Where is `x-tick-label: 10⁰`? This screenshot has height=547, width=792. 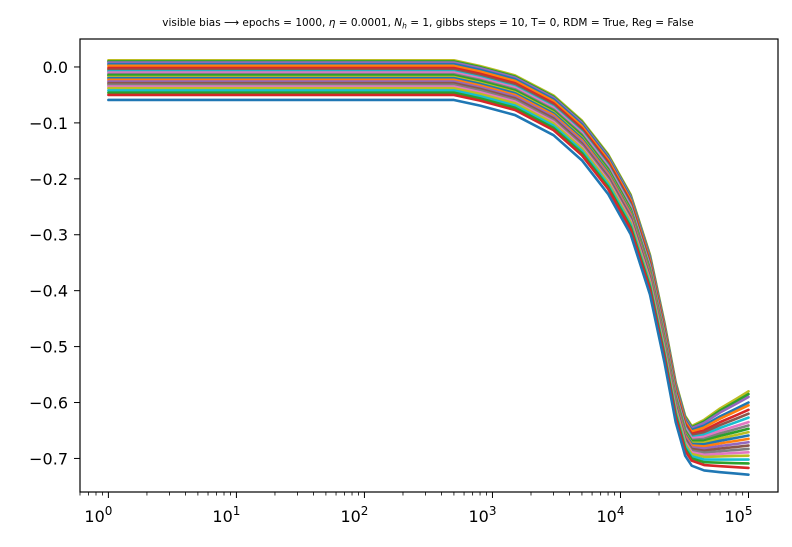 x-tick-label: 10⁰ is located at coordinates (98, 515).